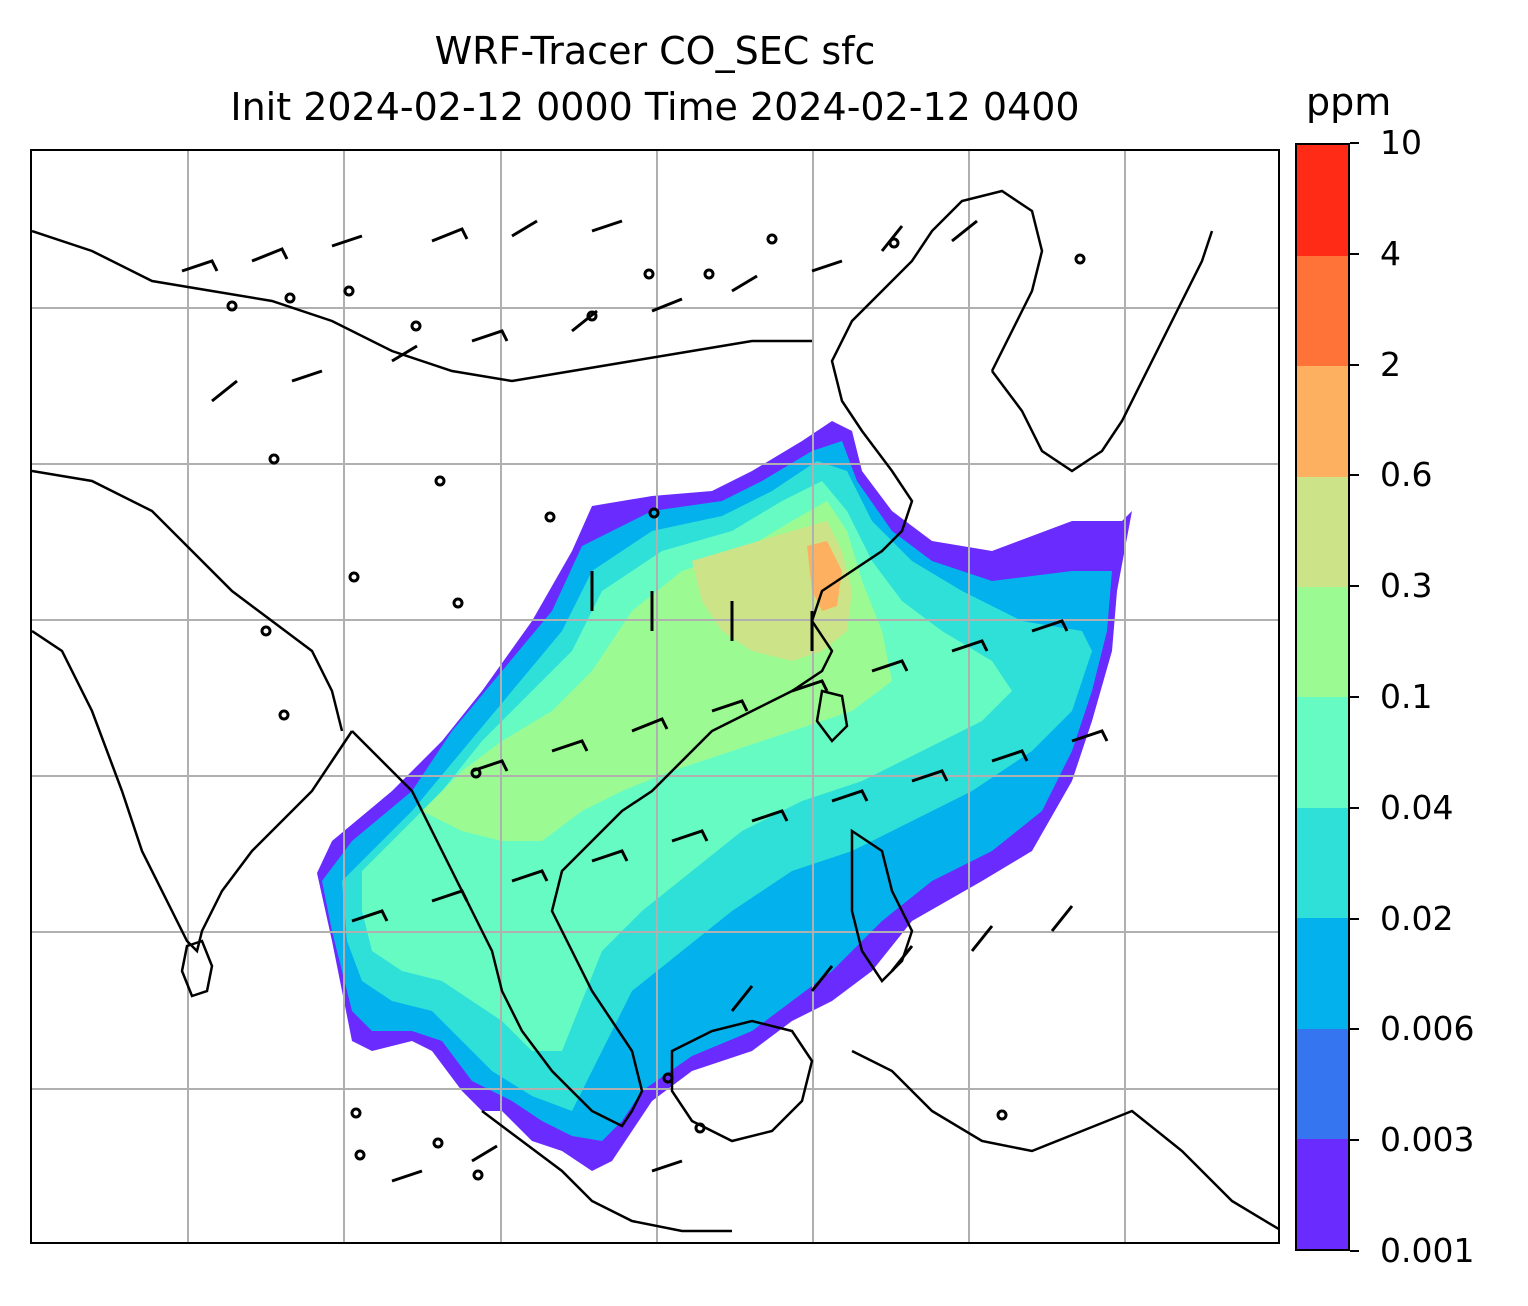  I want to click on colorbar, so click(1322, 697).